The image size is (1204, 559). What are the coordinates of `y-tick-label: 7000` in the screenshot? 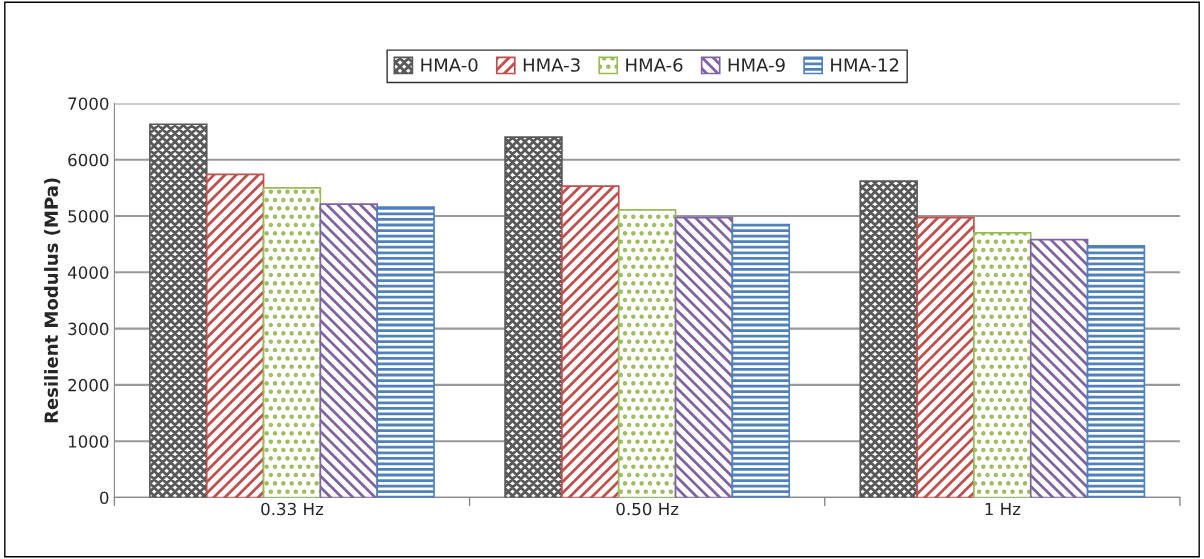 It's located at (88, 103).